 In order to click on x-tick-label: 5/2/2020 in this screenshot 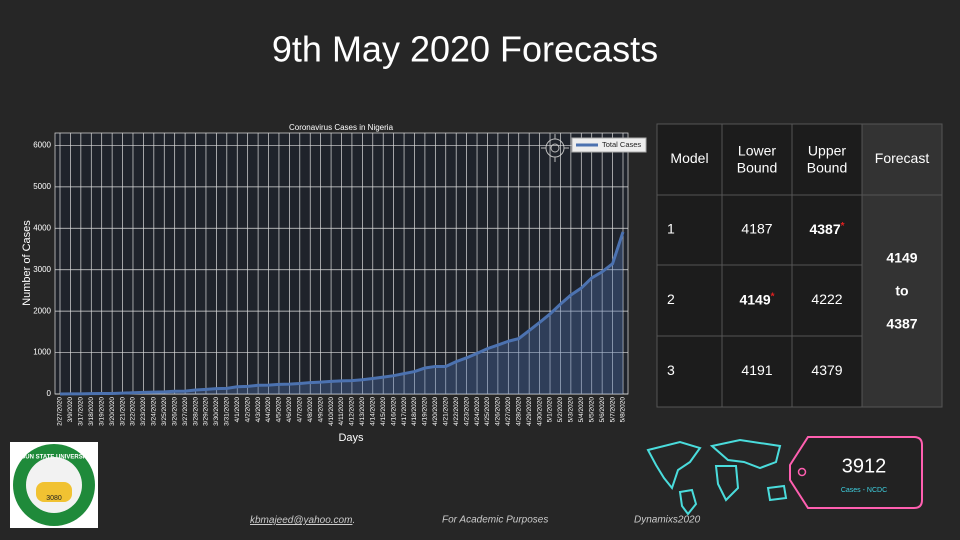, I will do `click(560, 410)`.